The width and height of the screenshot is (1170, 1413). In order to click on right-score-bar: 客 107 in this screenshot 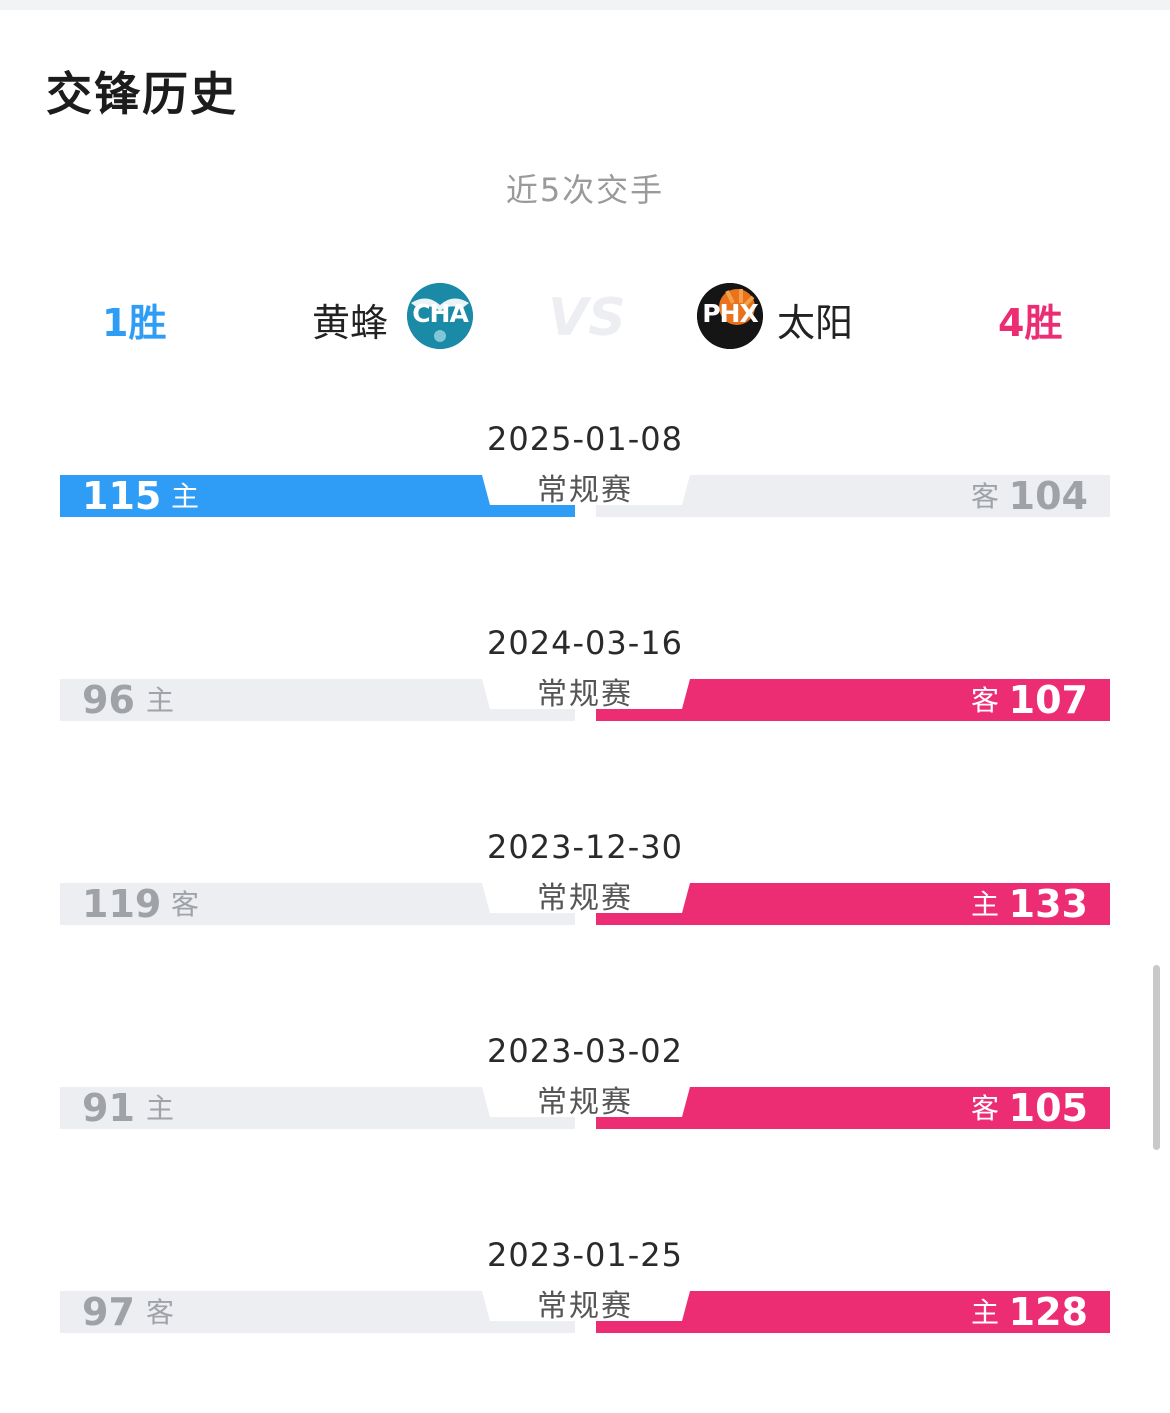, I will do `click(853, 700)`.